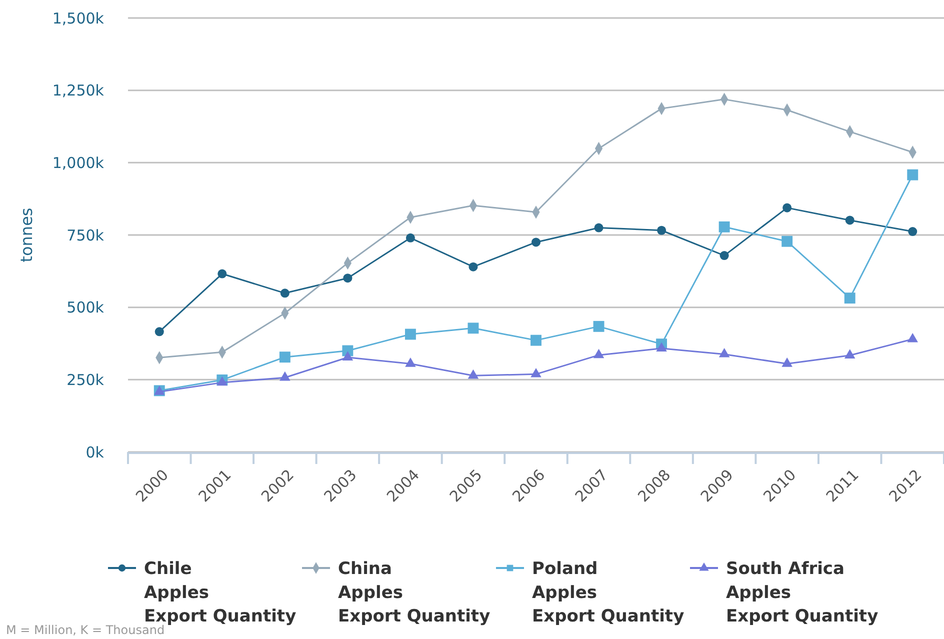 Image resolution: width=944 pixels, height=639 pixels. I want to click on y-tick-label: 0k, so click(95, 452).